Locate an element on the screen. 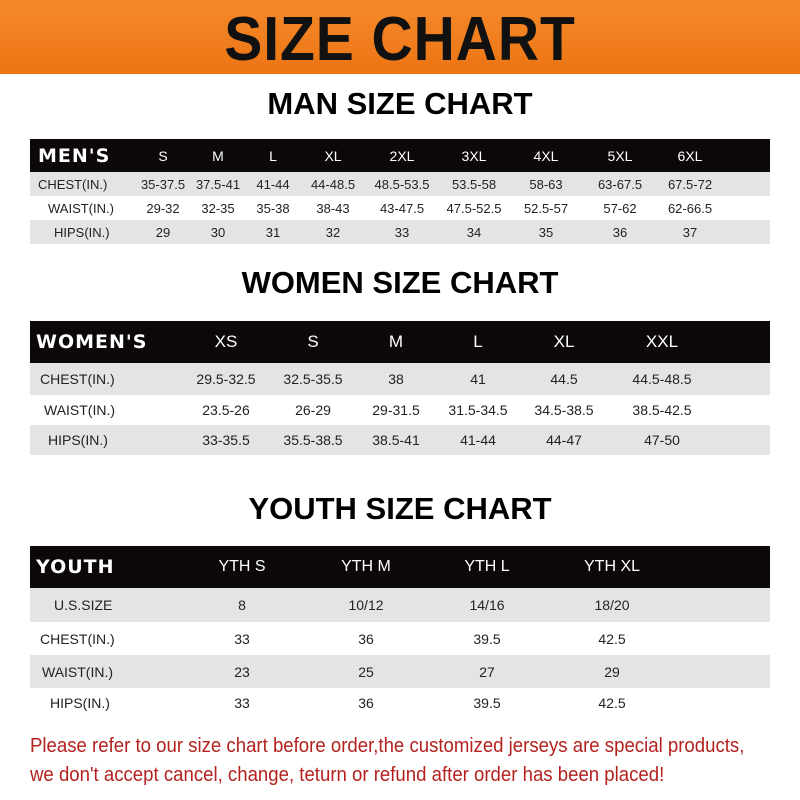  table-cell: 35-38 is located at coordinates (273, 208).